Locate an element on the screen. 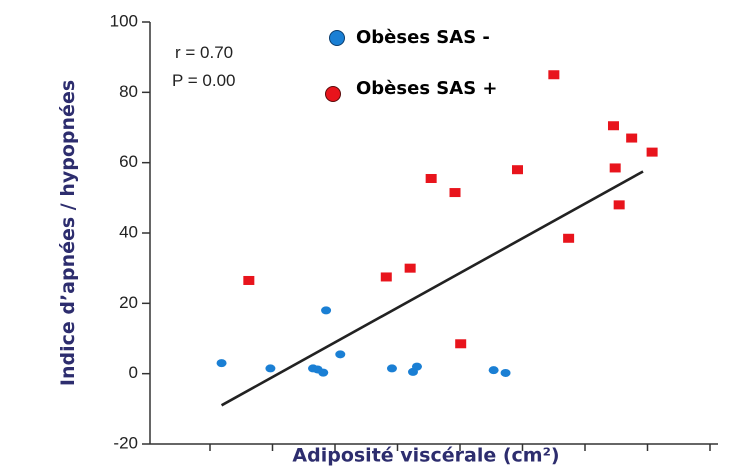 The height and width of the screenshot is (472, 753). legend-marker-sas-positive is located at coordinates (333, 94).